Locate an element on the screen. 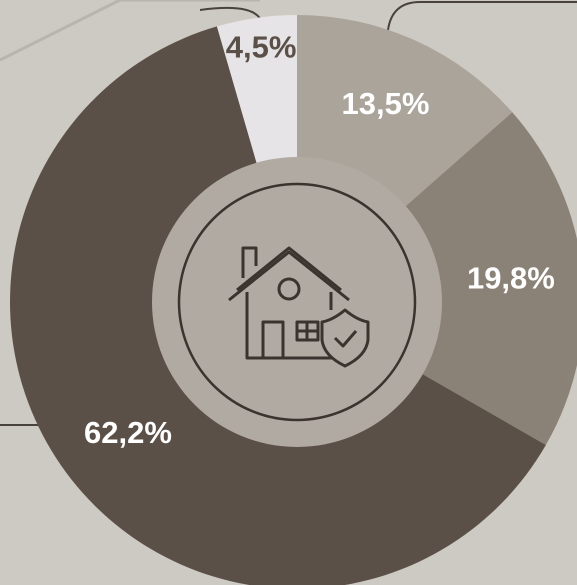  background-frame is located at coordinates (482, 16).